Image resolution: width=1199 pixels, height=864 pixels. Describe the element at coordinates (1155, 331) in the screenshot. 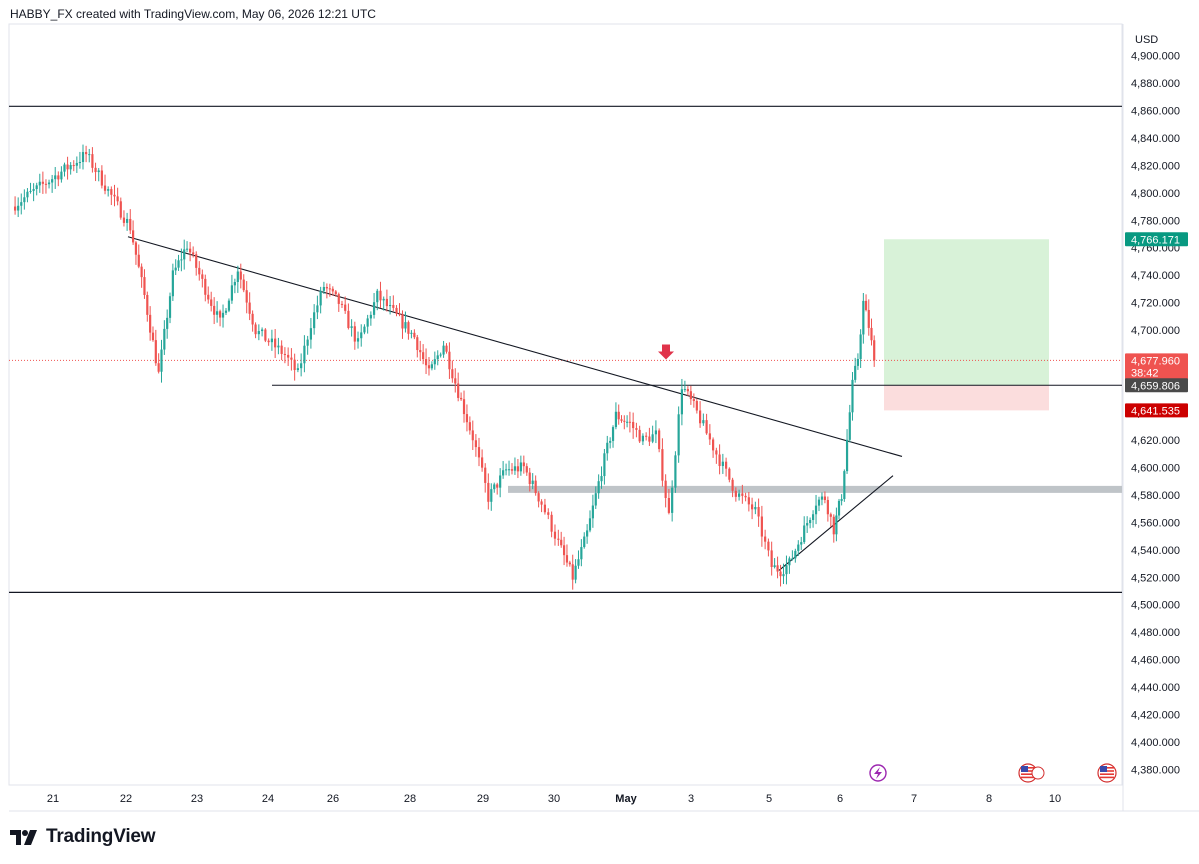

I see `price-tick-label: 4,700.000` at that location.